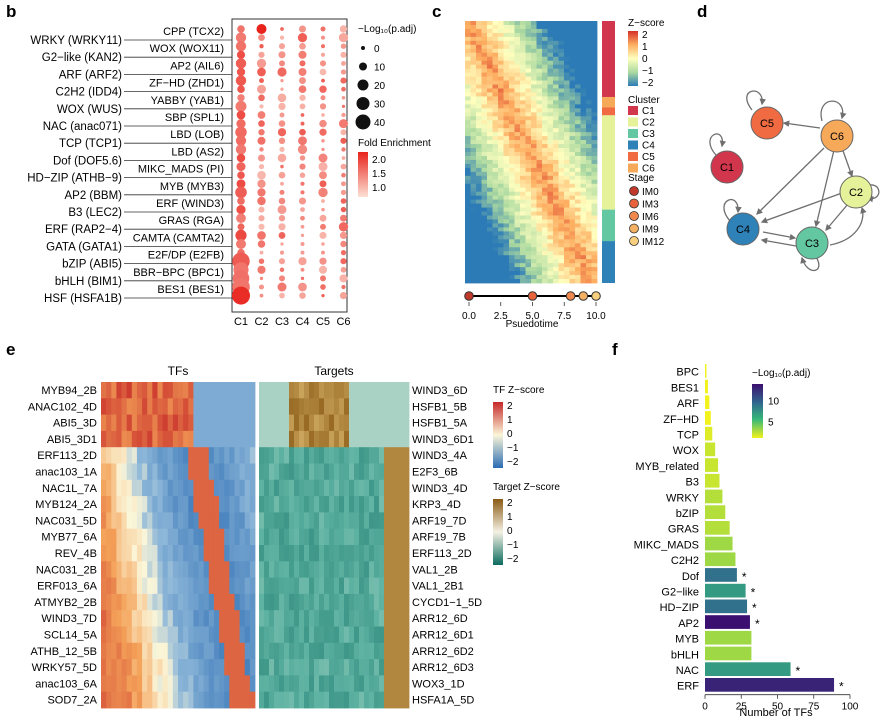  Describe the element at coordinates (69, 619) in the screenshot. I see `tf-row-label: WIND3_7D` at that location.